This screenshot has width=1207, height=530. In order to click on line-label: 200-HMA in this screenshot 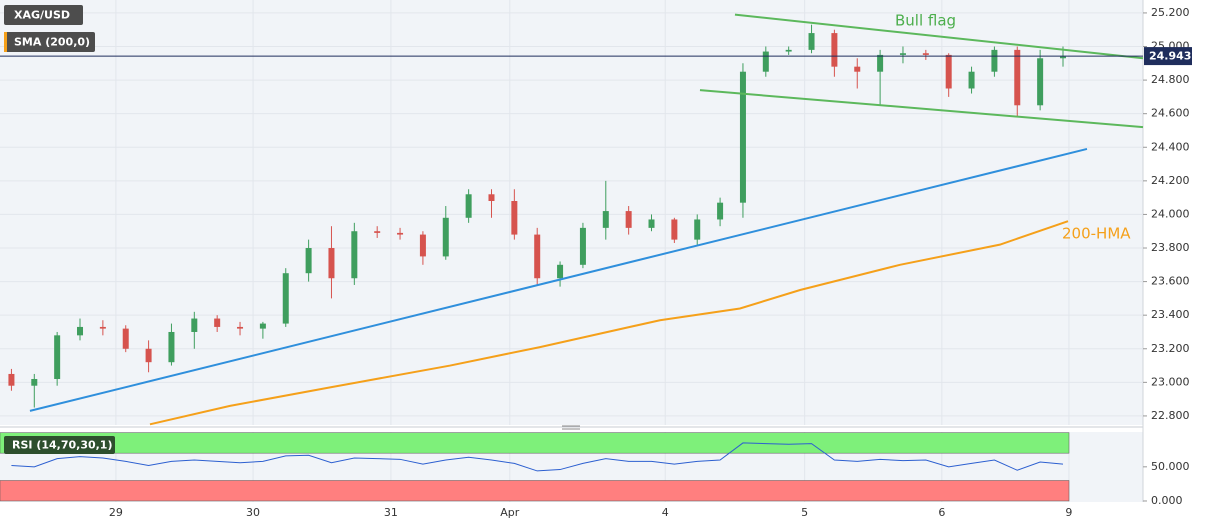, I will do `click(1096, 234)`.